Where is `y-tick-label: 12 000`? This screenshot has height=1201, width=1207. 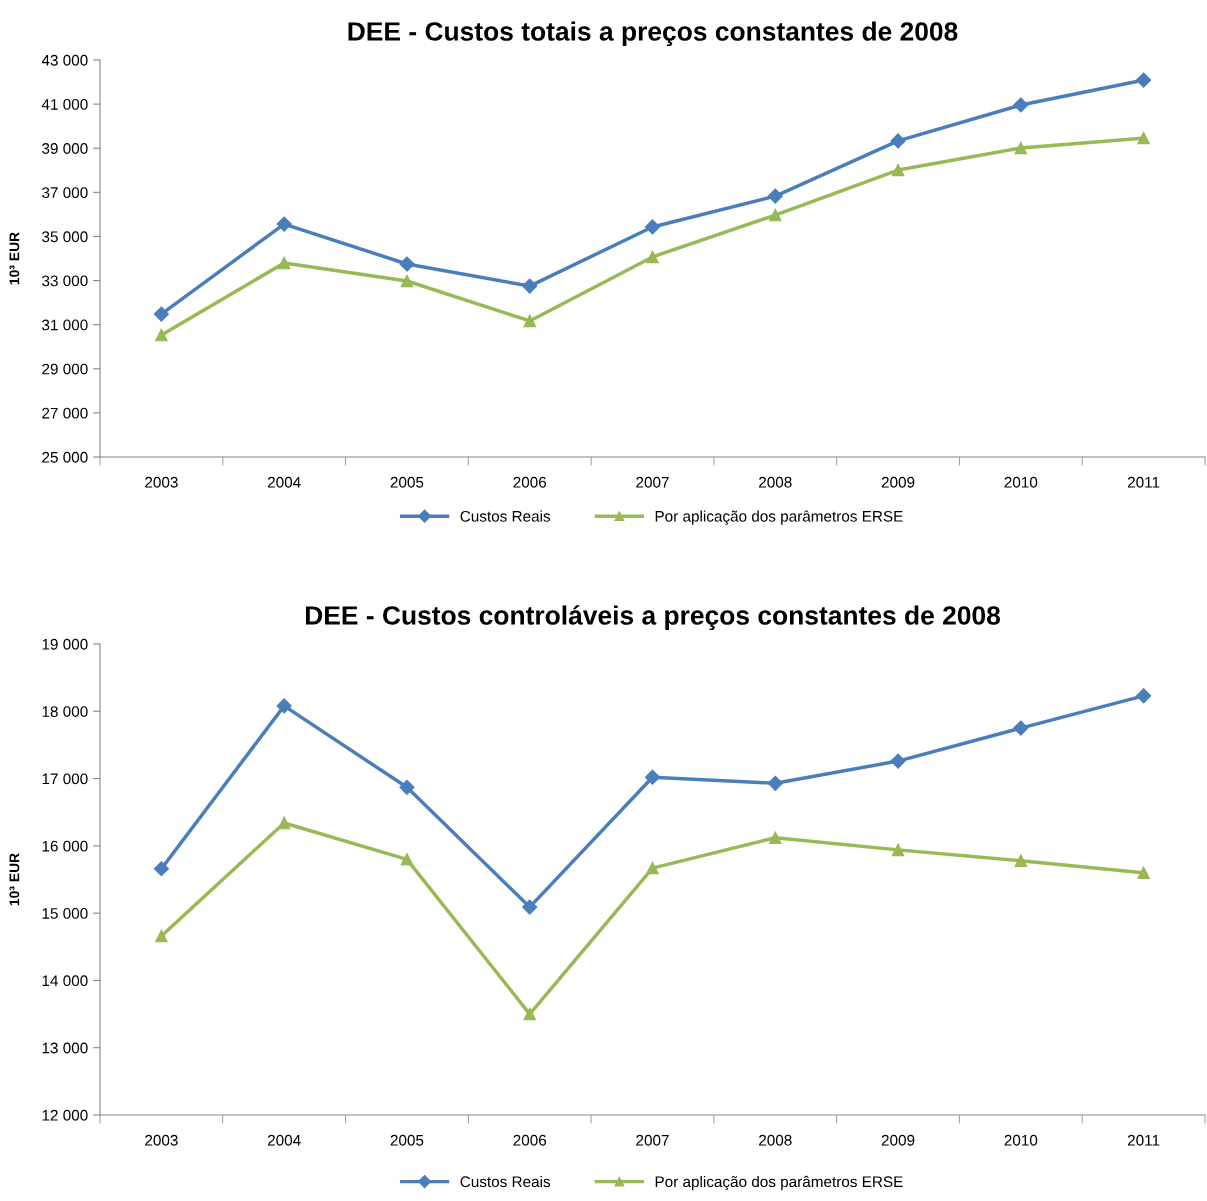 y-tick-label: 12 000 is located at coordinates (65, 1115).